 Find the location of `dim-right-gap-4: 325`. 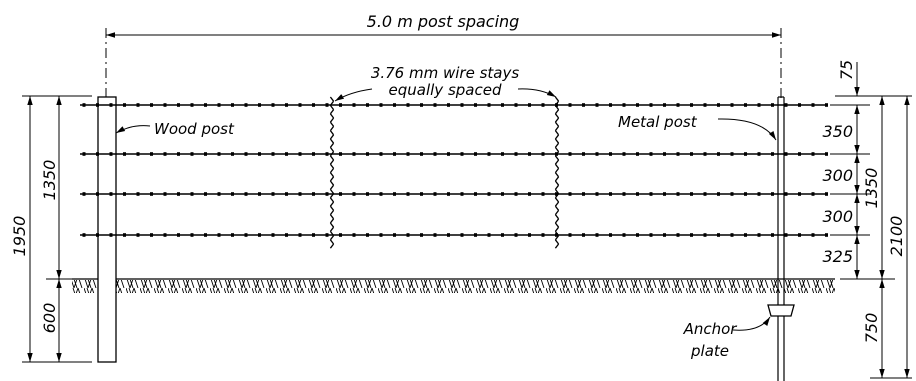

dim-right-gap-4: 325 is located at coordinates (837, 256).